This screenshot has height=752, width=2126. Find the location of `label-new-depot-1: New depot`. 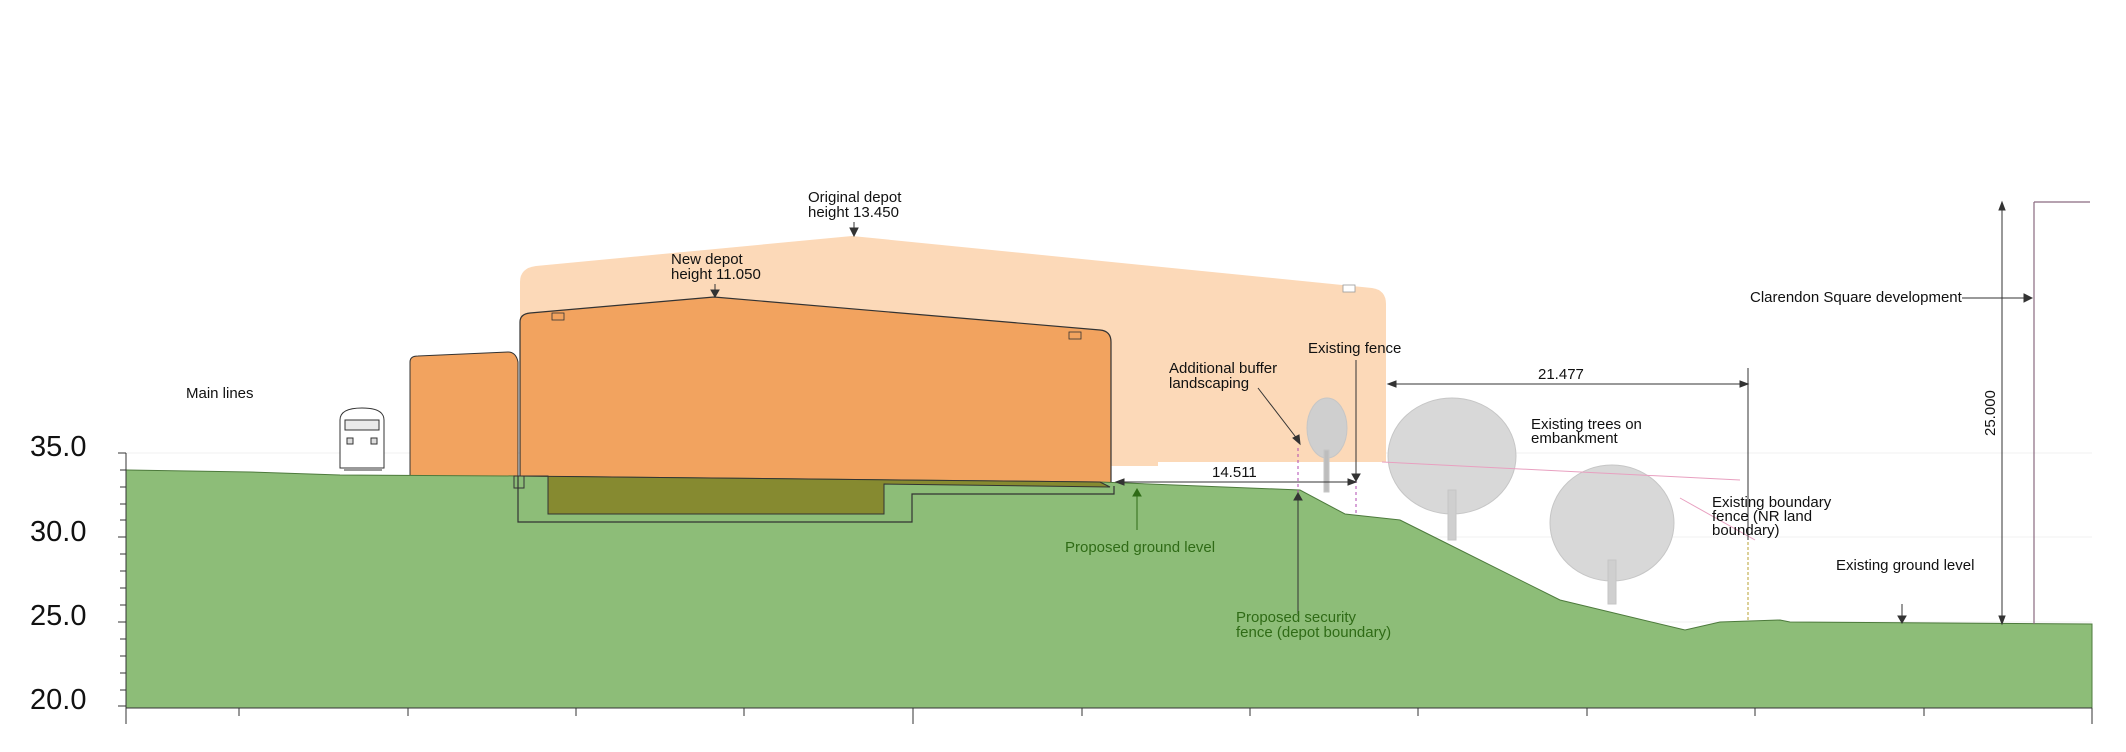

label-new-depot-1: New depot is located at coordinates (707, 259).